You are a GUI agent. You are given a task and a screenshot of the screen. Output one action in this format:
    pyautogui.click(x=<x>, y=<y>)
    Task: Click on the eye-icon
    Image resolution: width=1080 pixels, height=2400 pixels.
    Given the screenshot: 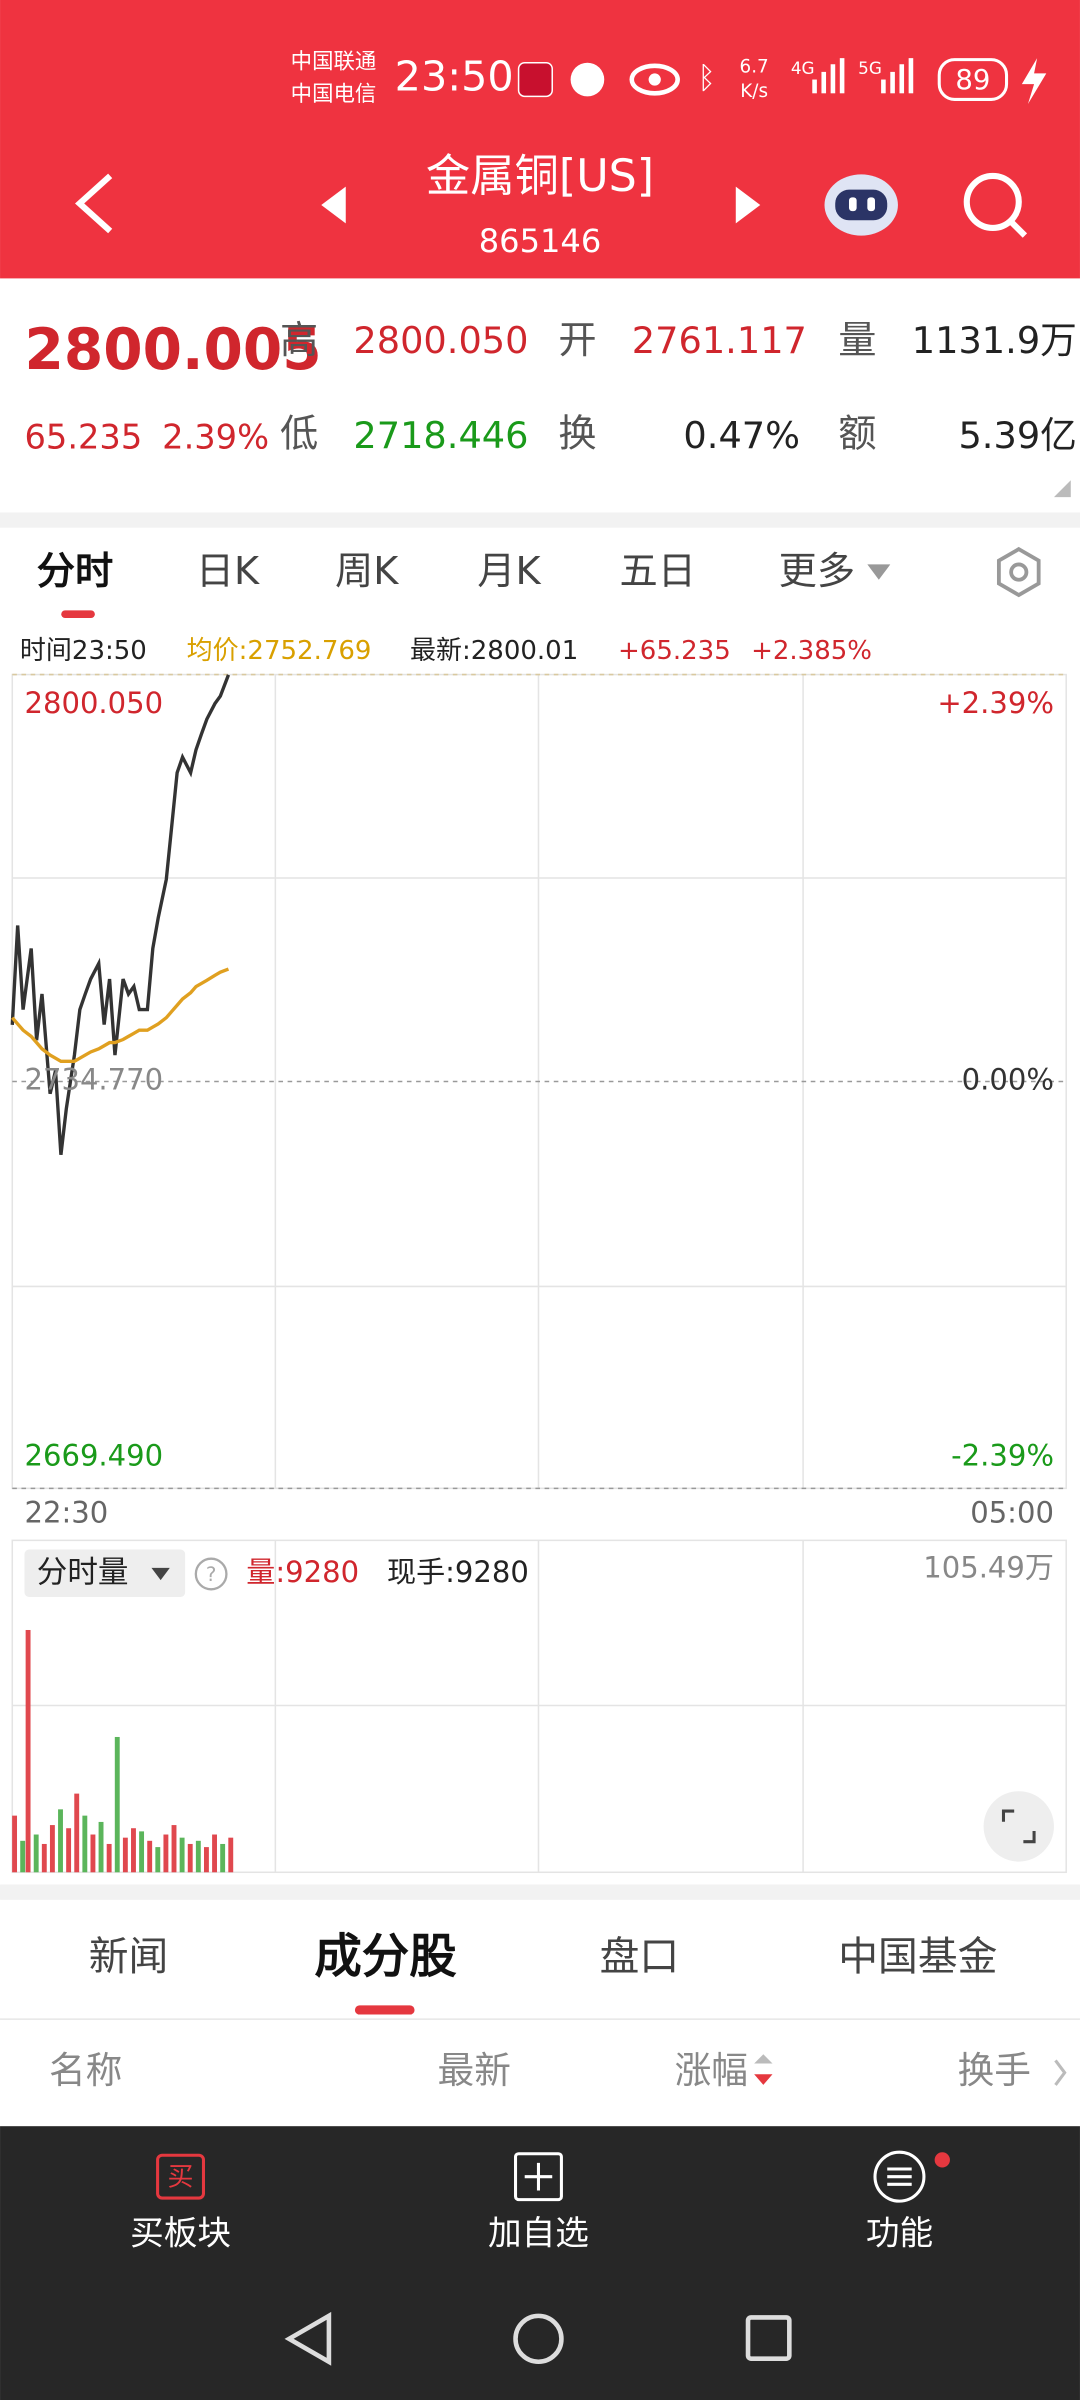 What is the action you would take?
    pyautogui.click(x=654, y=79)
    